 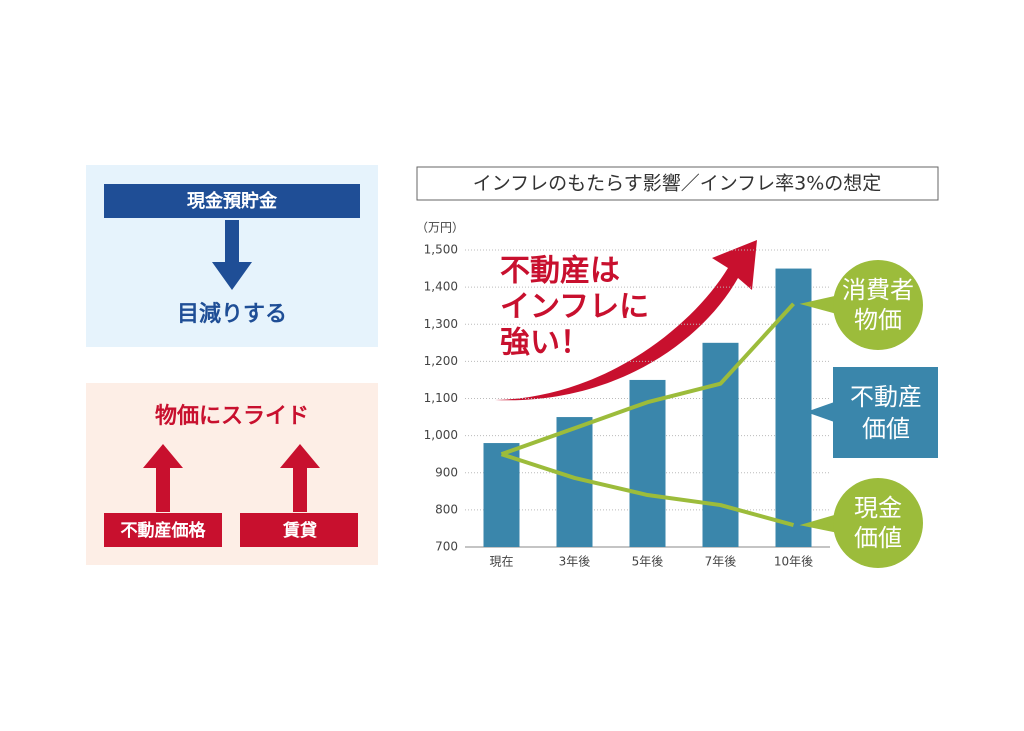 What do you see at coordinates (232, 416) in the screenshot?
I see `goods-title: 物価にスライド` at bounding box center [232, 416].